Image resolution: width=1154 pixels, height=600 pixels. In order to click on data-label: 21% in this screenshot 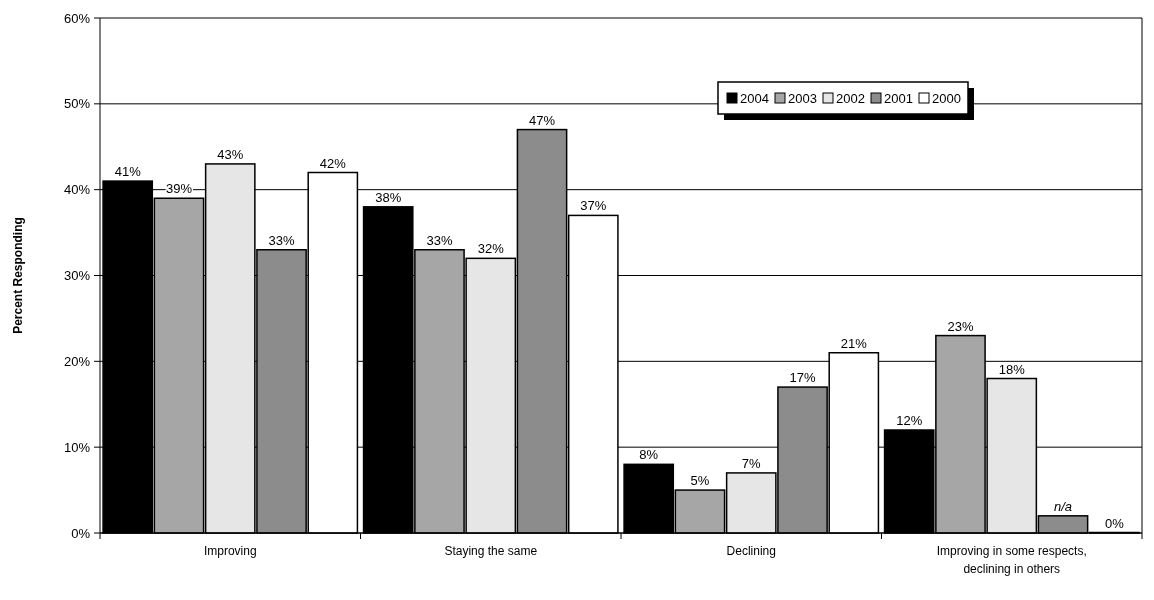, I will do `click(854, 343)`.